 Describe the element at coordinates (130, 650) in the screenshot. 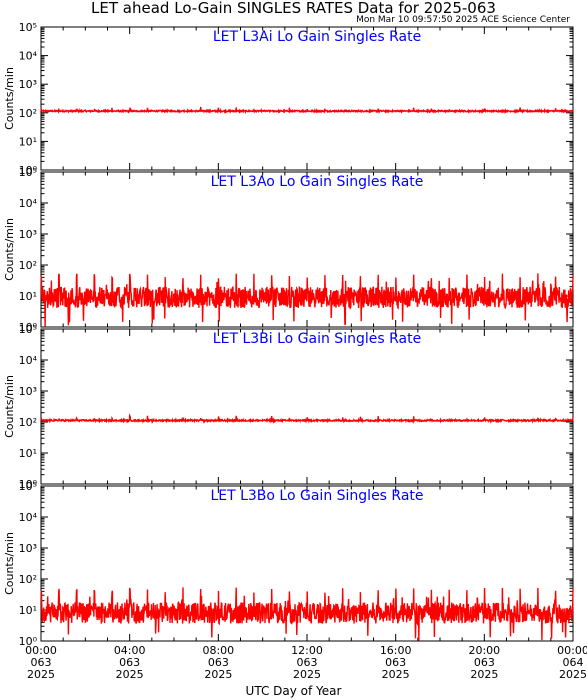

I see `x-tick-label: 04:00` at that location.